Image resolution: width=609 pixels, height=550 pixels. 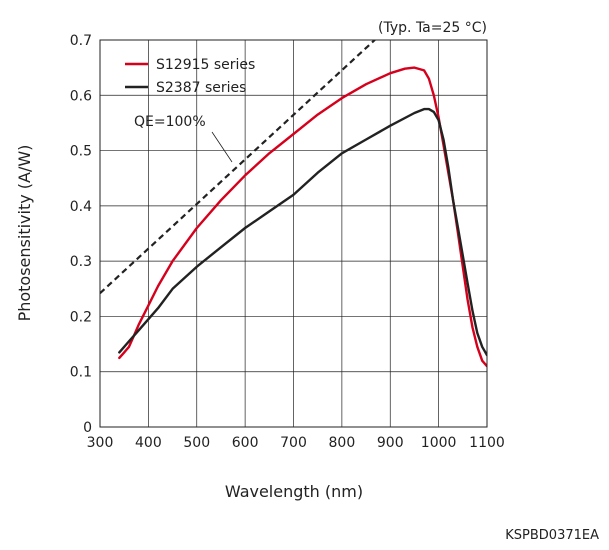 What do you see at coordinates (205, 65) in the screenshot?
I see `legend-label-s12915: S12915 series` at bounding box center [205, 65].